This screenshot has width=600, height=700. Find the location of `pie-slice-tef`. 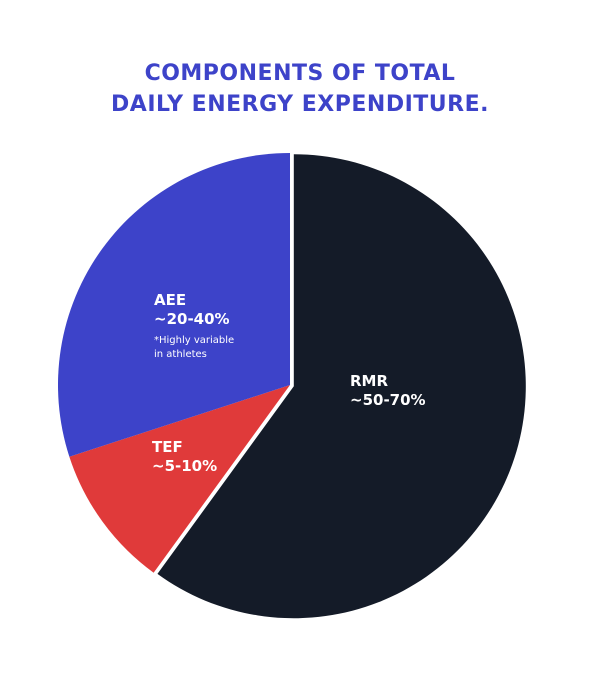

pie-slice-tef is located at coordinates (179, 479).